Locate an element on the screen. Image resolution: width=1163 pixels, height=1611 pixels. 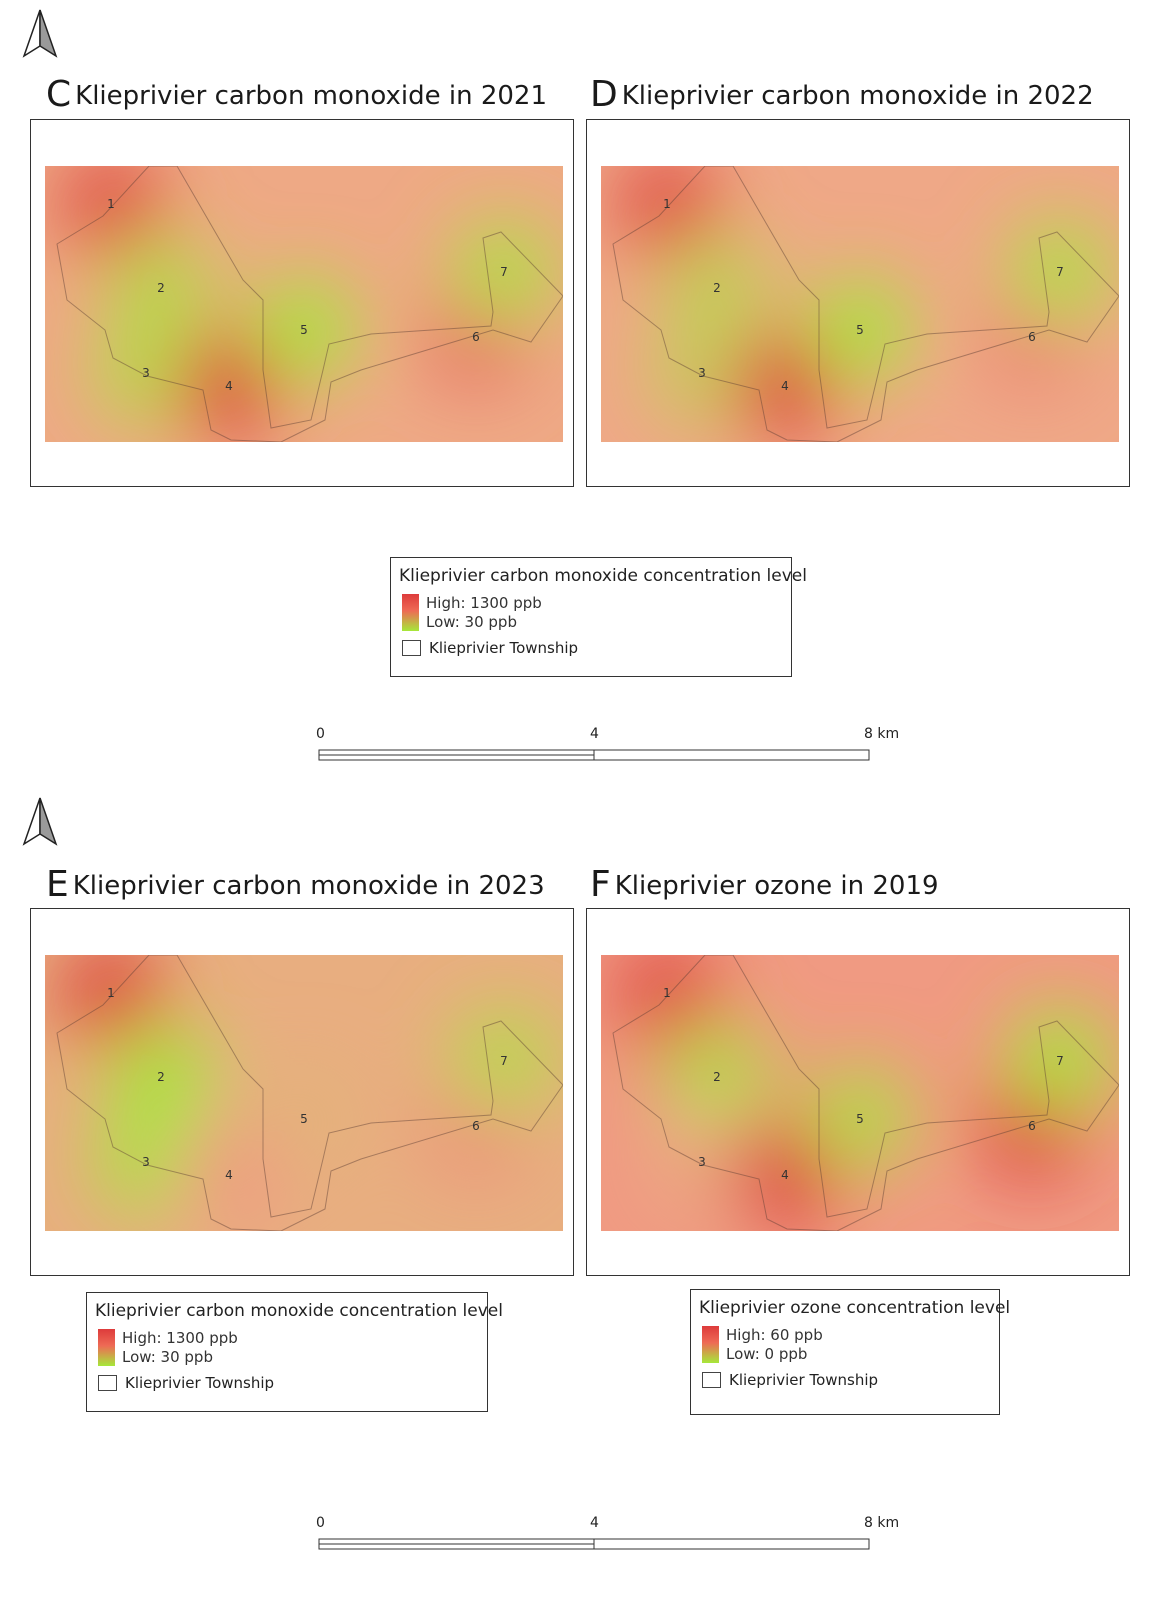
map-panel-d: 1 2 3 4 5 6 7 is located at coordinates (858, 303).